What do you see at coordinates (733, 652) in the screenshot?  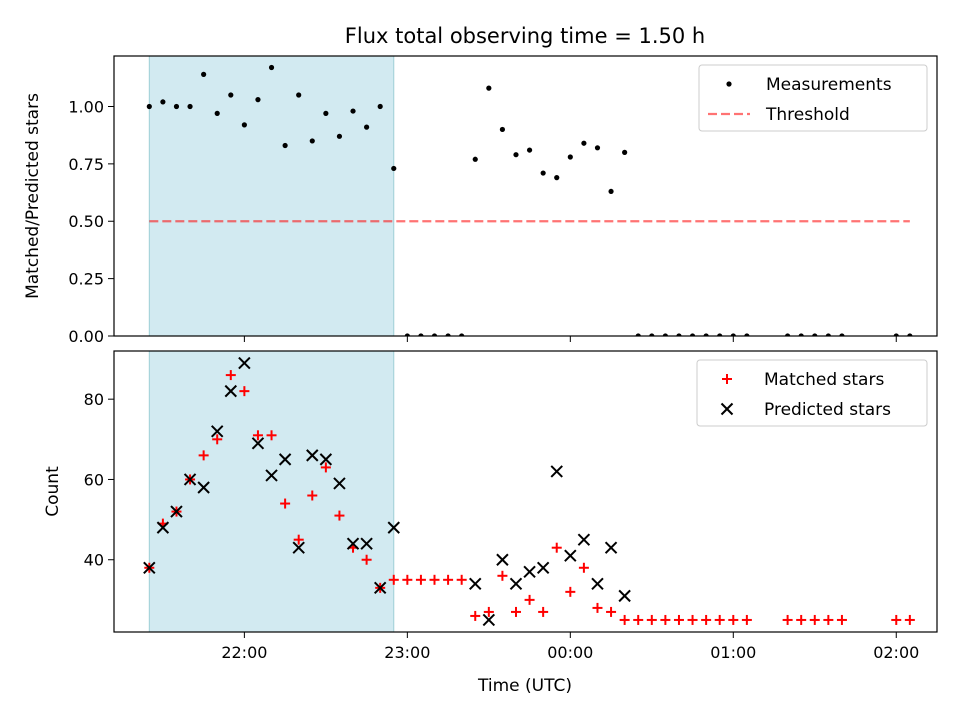 I see `x-tick-label: 01:00` at bounding box center [733, 652].